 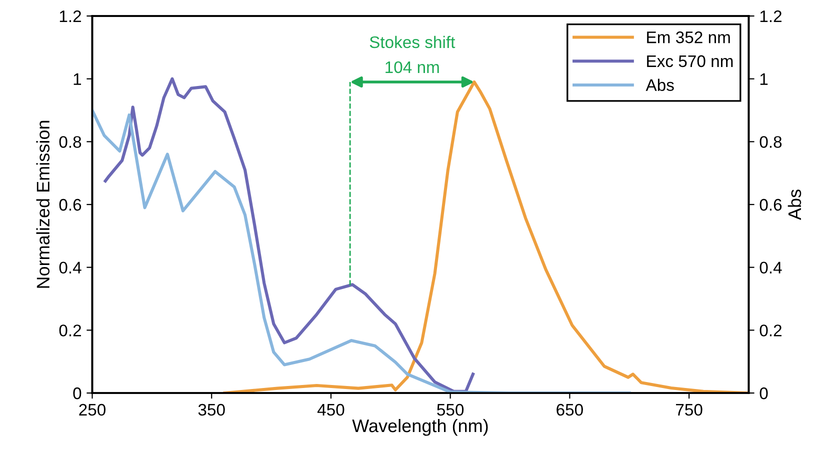 What do you see at coordinates (764, 393) in the screenshot?
I see `y2-tick-label: 0` at bounding box center [764, 393].